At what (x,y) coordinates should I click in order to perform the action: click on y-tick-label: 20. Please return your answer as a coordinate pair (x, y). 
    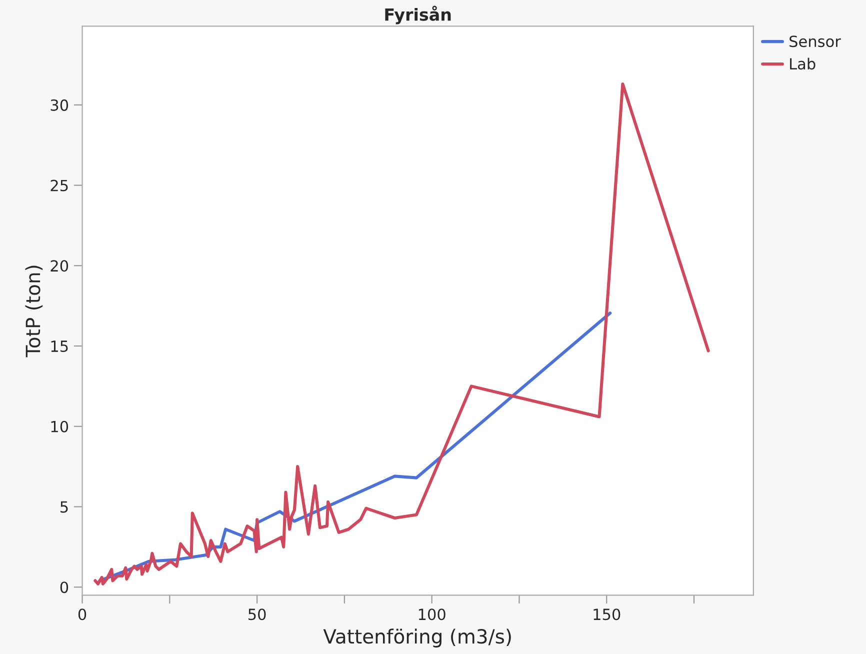
    Looking at the image, I should click on (59, 266).